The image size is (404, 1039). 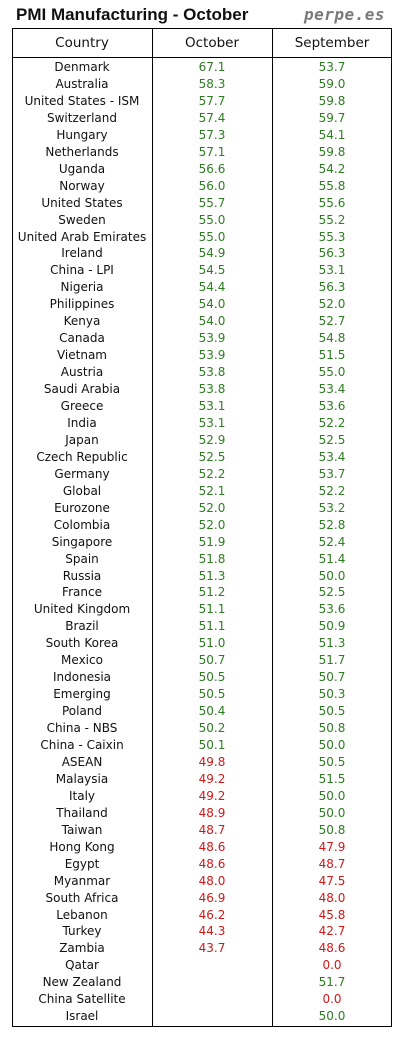 What do you see at coordinates (202, 830) in the screenshot?
I see `table-row: Taiwan 48.7 50.8` at bounding box center [202, 830].